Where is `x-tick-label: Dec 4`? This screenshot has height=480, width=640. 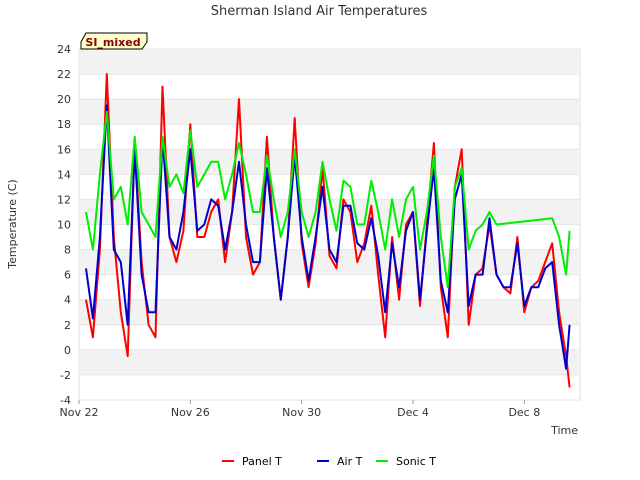
x-tick-label: Dec 4 is located at coordinates (413, 412).